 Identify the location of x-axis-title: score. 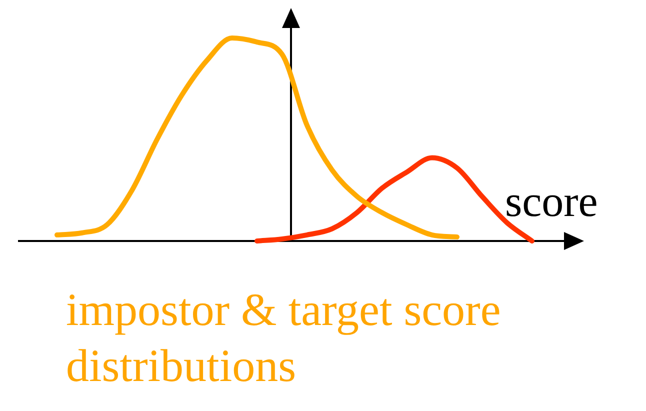
(551, 201).